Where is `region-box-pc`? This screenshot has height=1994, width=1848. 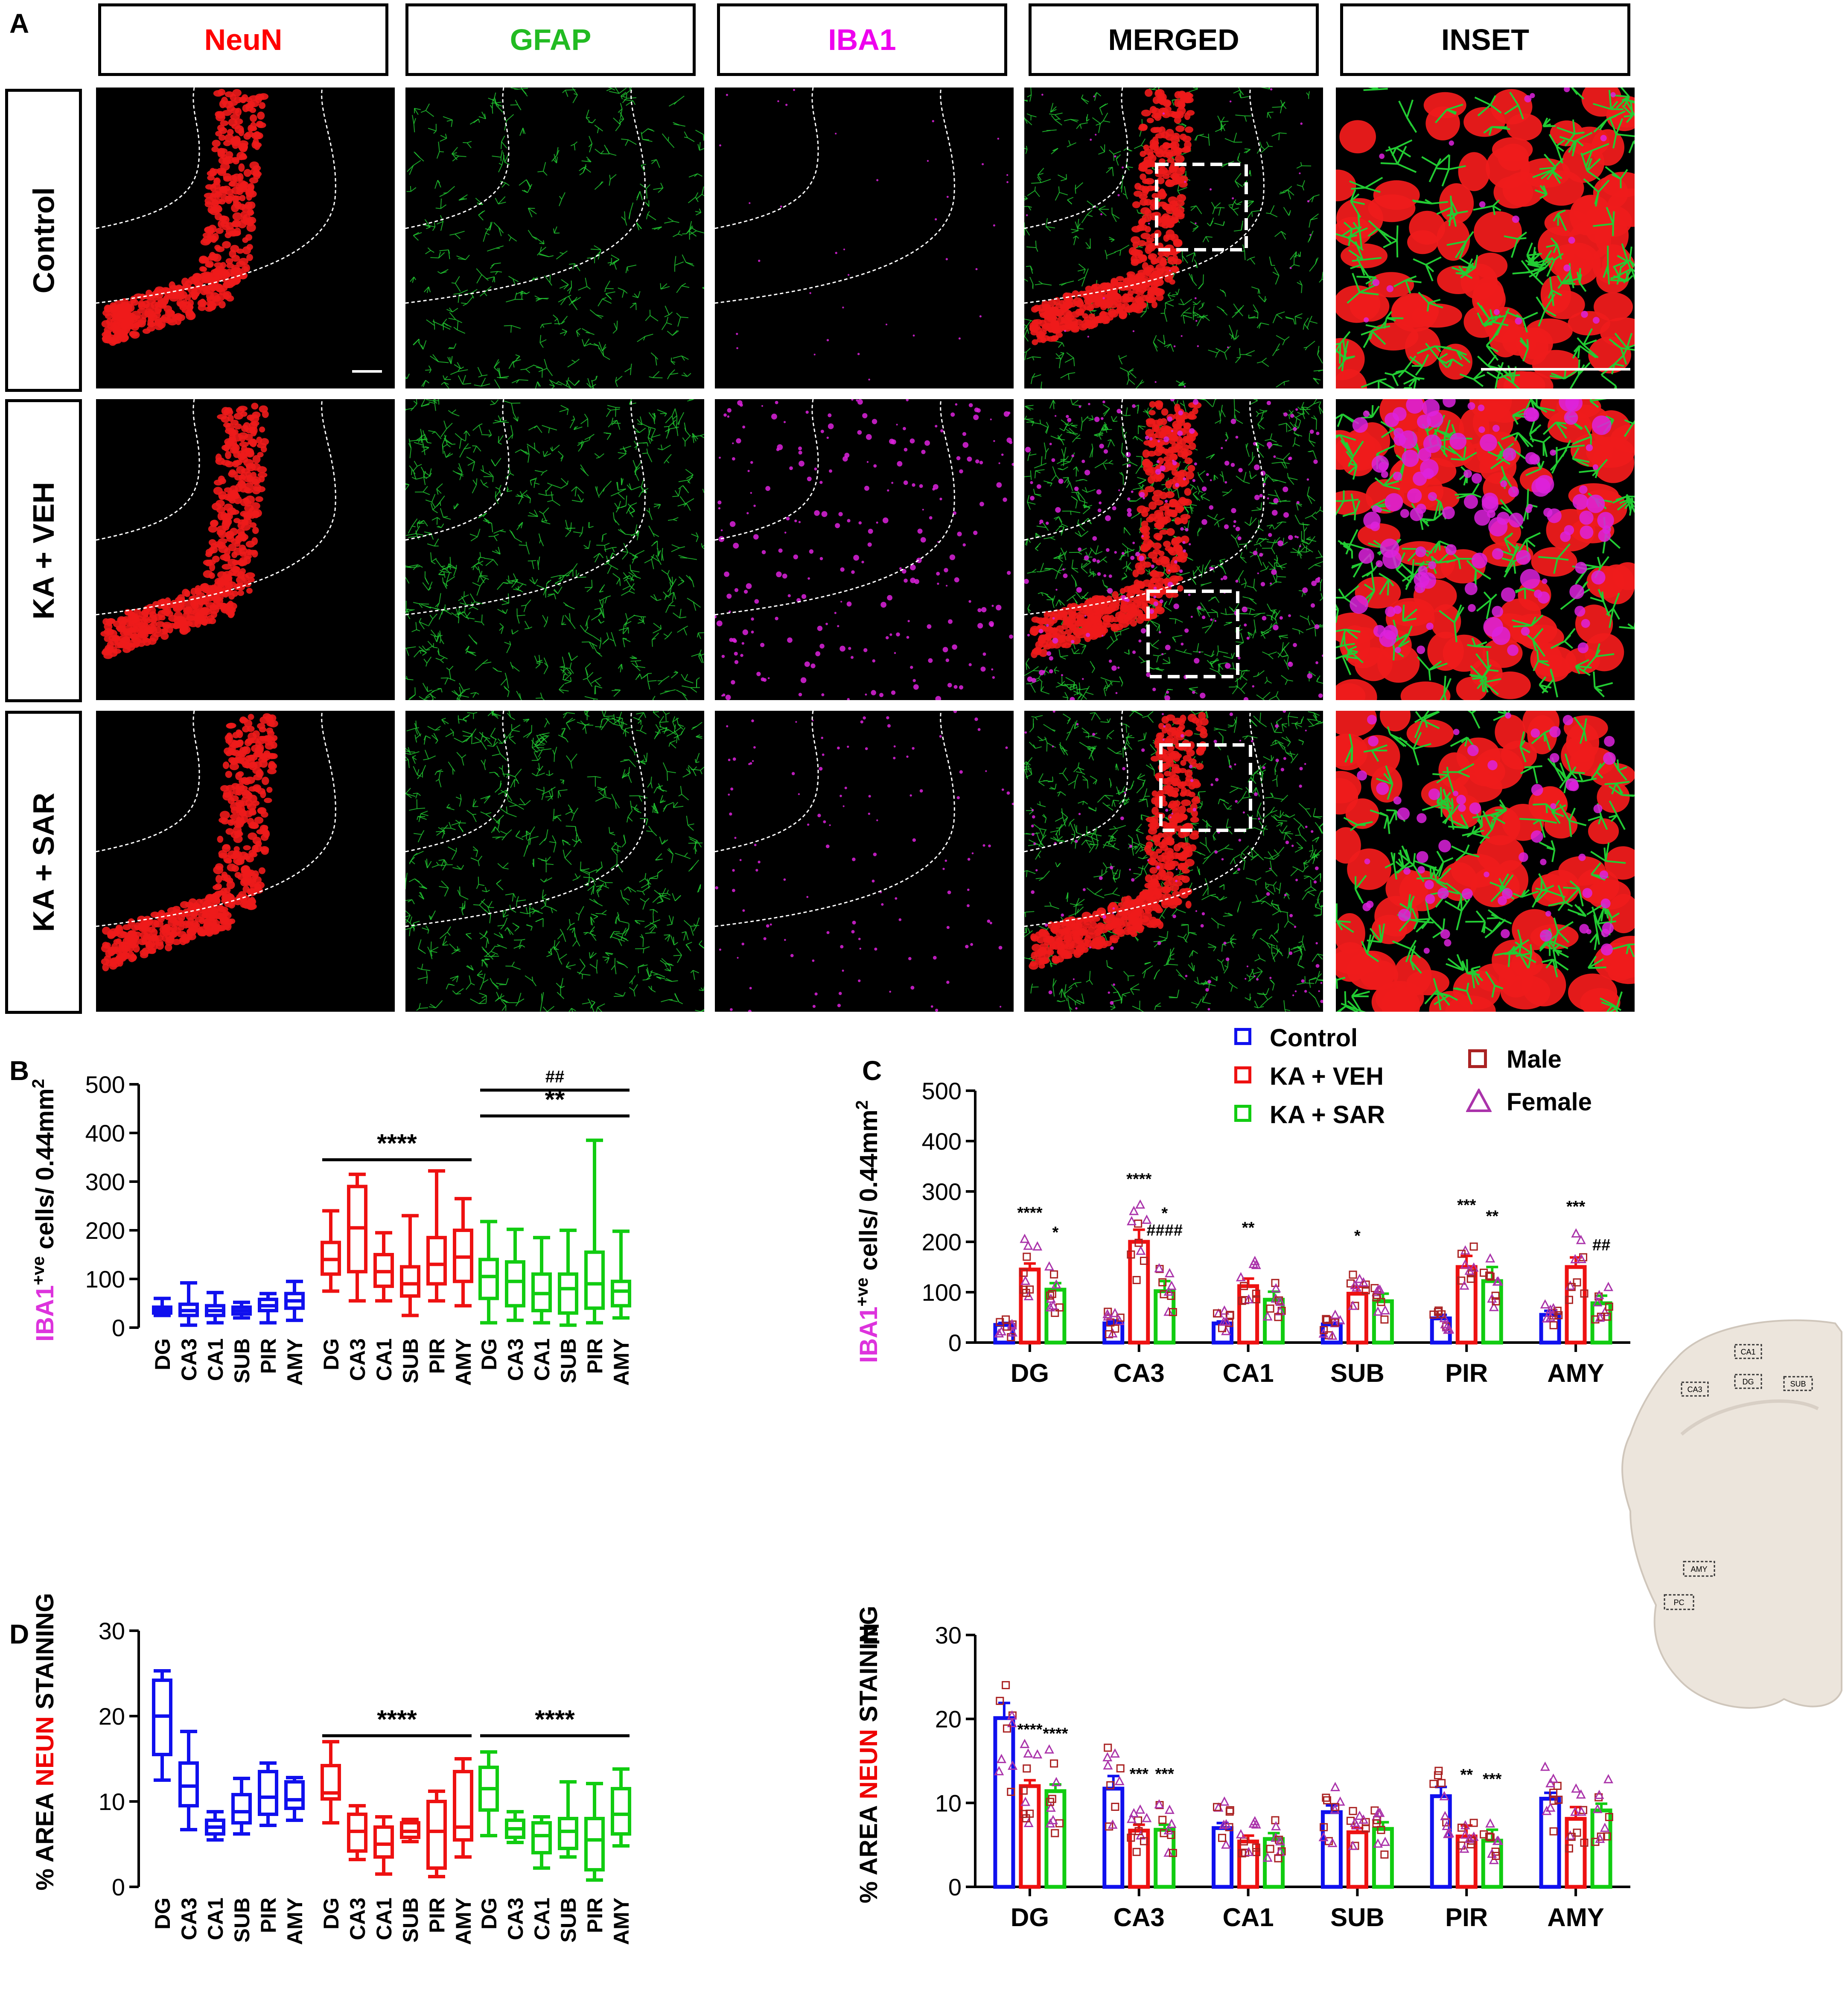
region-box-pc is located at coordinates (1679, 1602).